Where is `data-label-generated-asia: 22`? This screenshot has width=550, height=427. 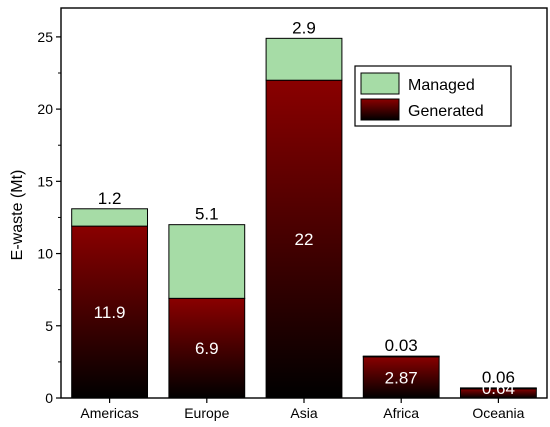 data-label-generated-asia: 22 is located at coordinates (304, 239).